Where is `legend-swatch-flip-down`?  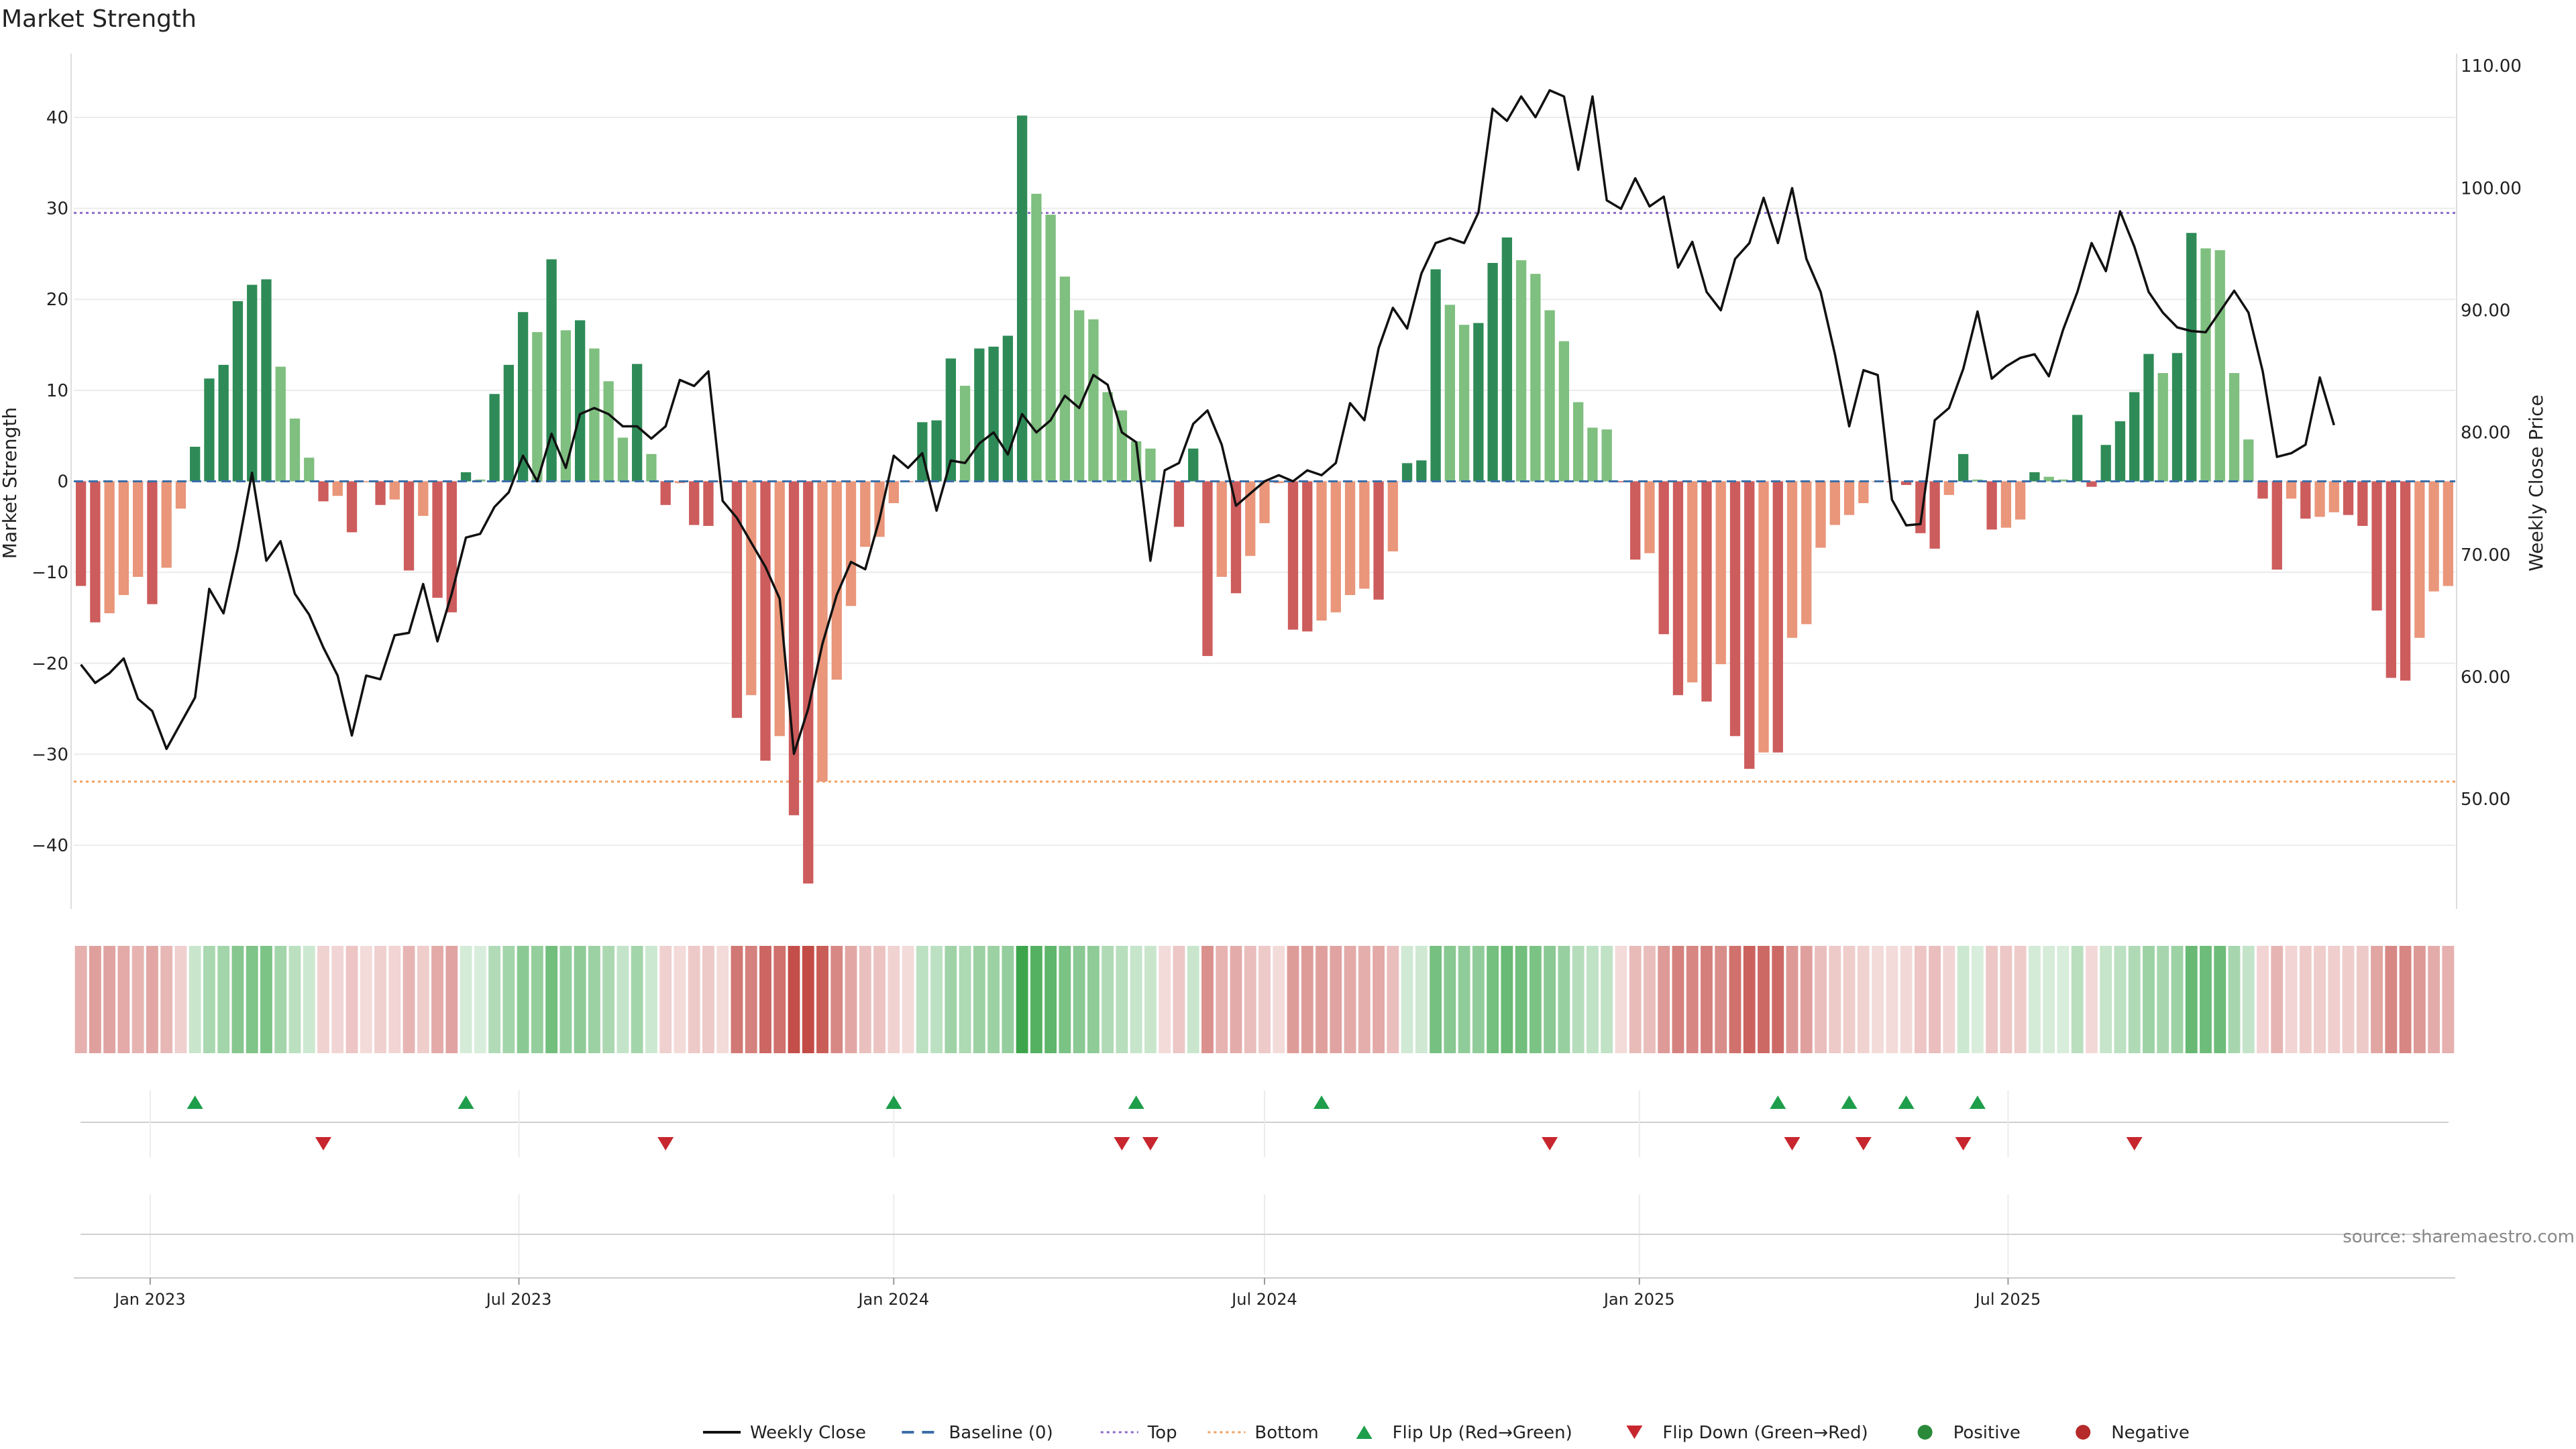 legend-swatch-flip-down is located at coordinates (1634, 1432).